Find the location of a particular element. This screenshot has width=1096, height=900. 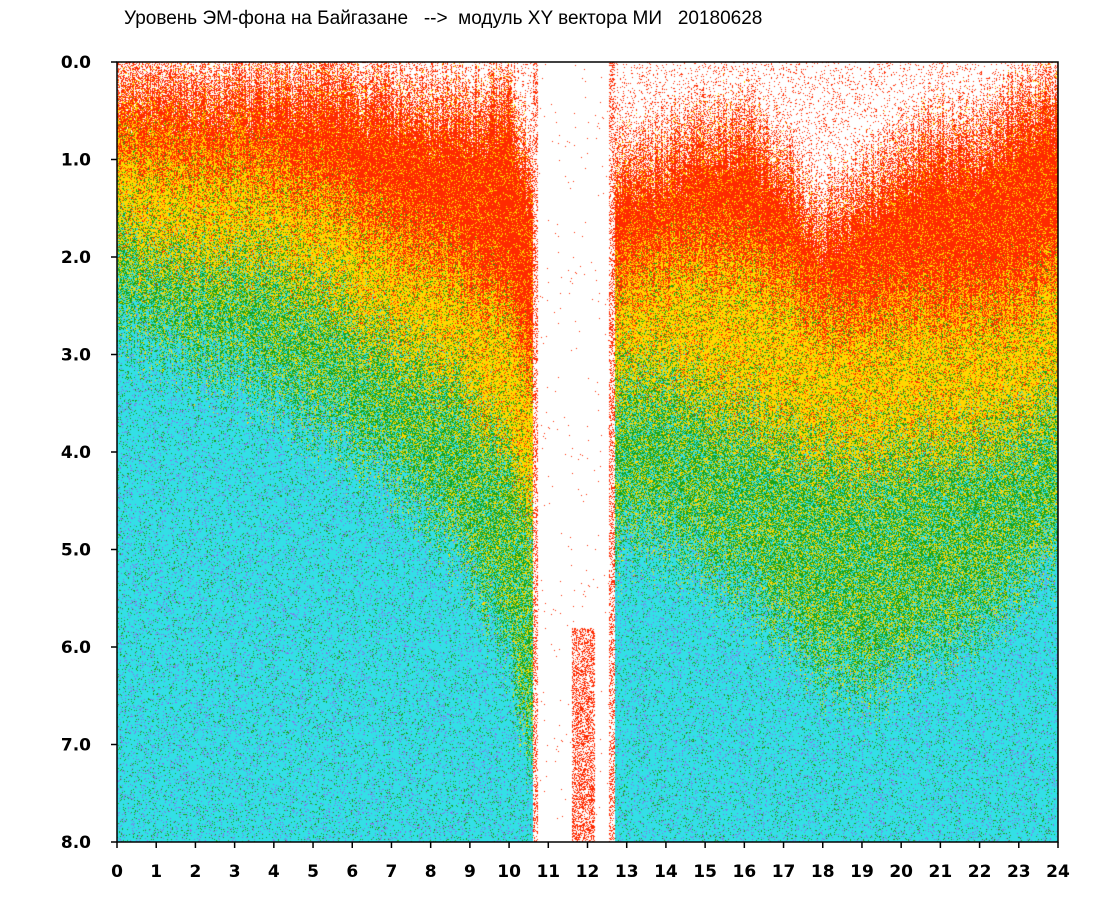

x-tick-label: 2 is located at coordinates (195, 872).